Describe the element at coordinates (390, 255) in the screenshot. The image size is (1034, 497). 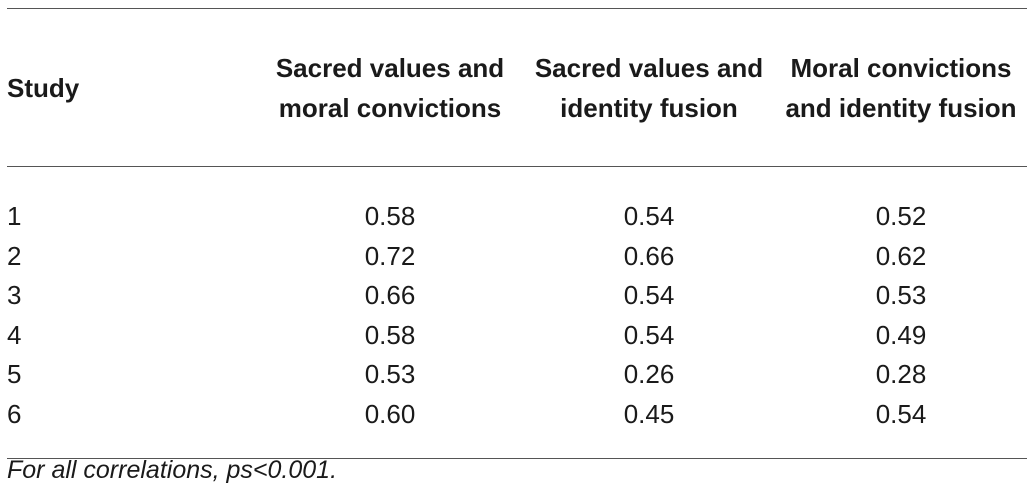
I see `value-cell: 0.72` at that location.